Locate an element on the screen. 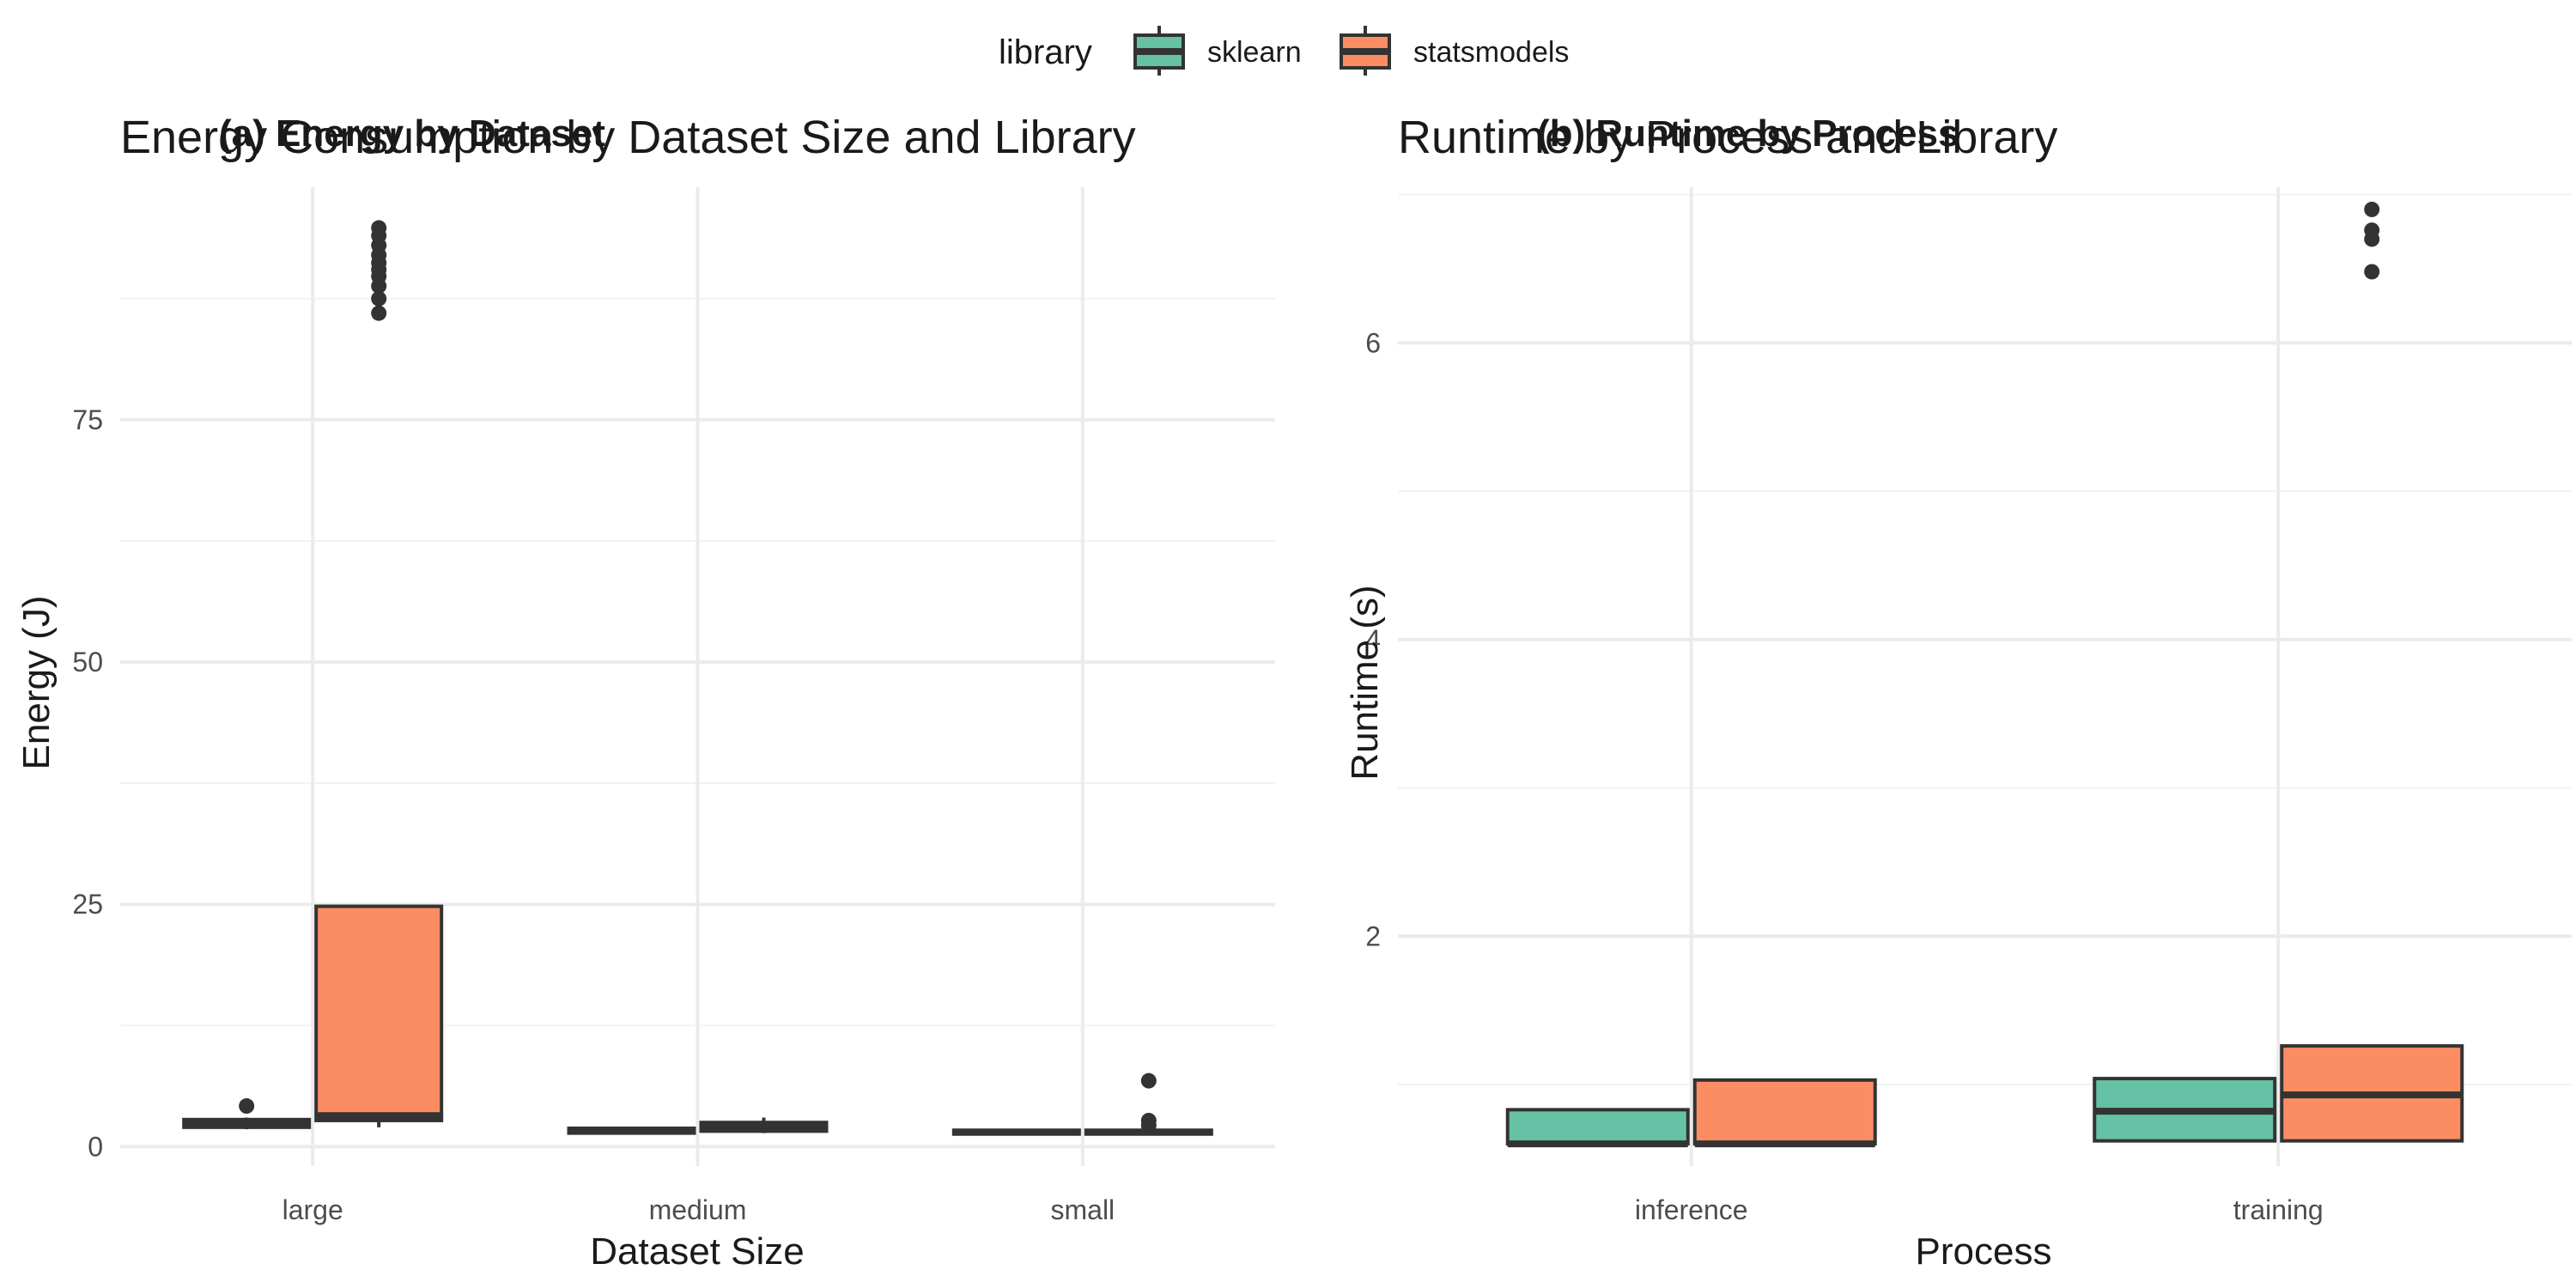 This screenshot has height=1288, width=2576. legend: library sklearn statsmodels is located at coordinates (1284, 51).